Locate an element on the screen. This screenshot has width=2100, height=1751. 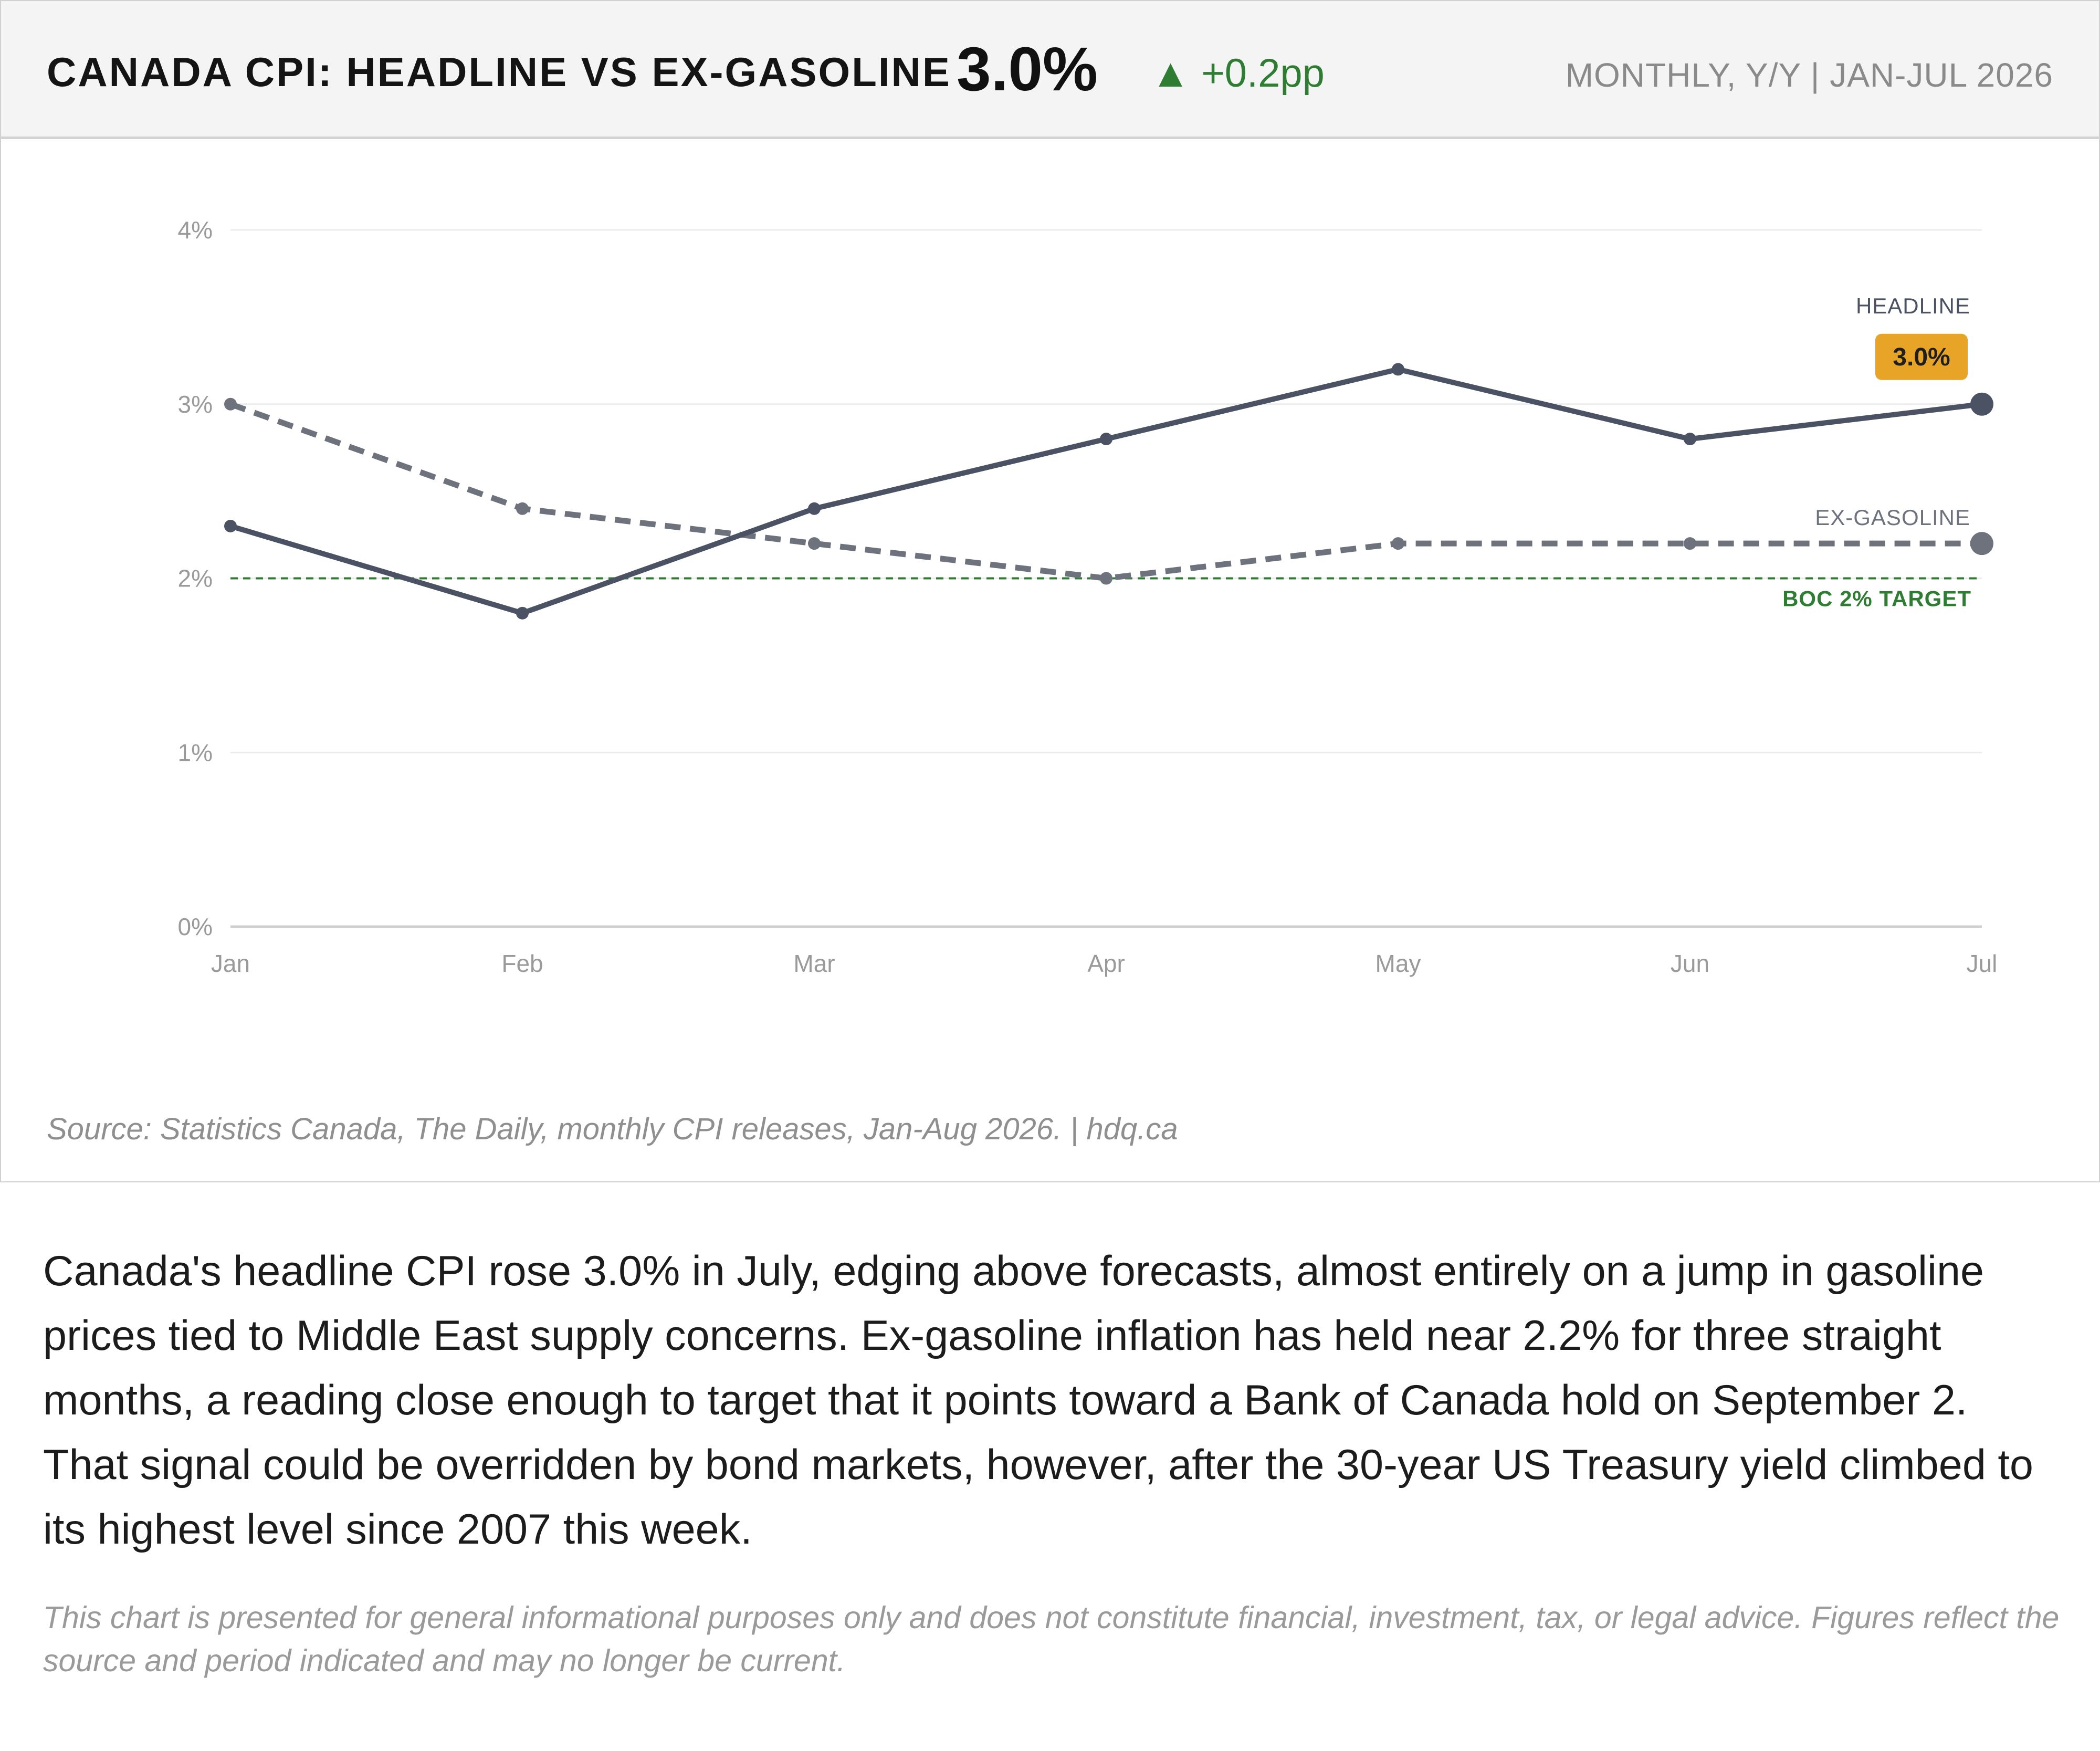
headline-series-label: HEADLINE is located at coordinates (1913, 305).